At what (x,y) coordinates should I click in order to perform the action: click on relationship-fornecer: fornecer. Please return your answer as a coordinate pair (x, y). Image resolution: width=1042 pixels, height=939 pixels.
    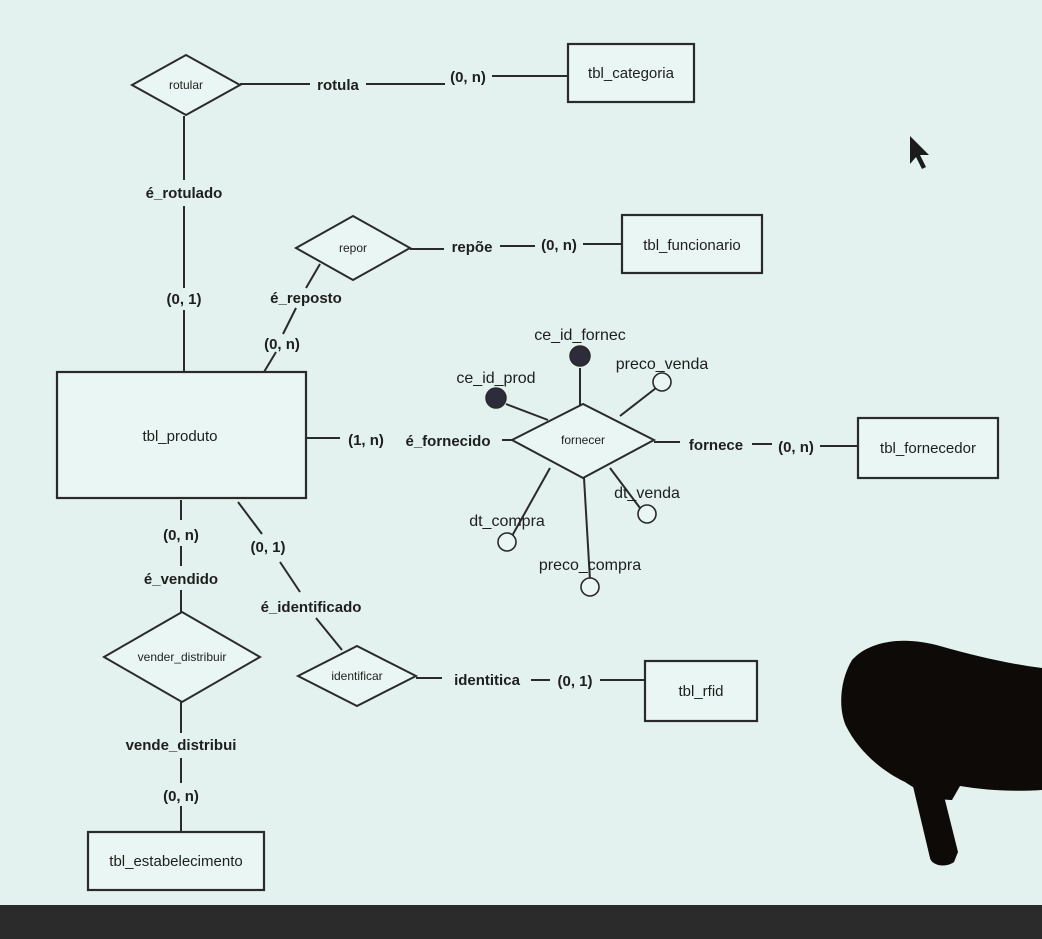
    Looking at the image, I should click on (583, 441).